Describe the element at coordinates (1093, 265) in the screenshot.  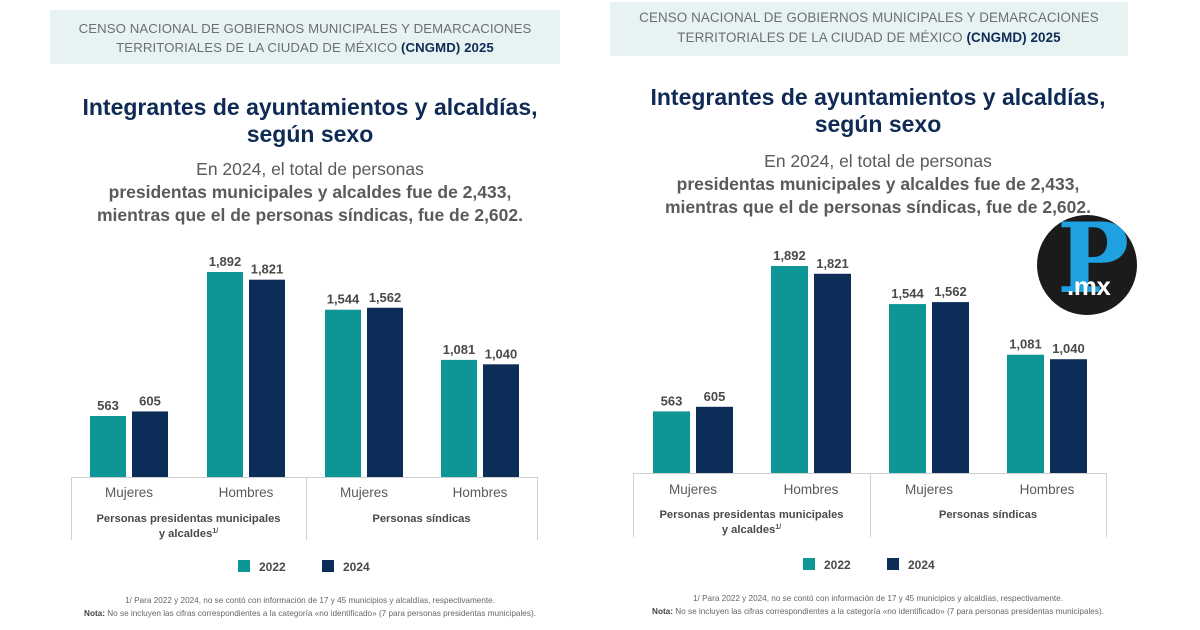
I see `logo-letter: P` at that location.